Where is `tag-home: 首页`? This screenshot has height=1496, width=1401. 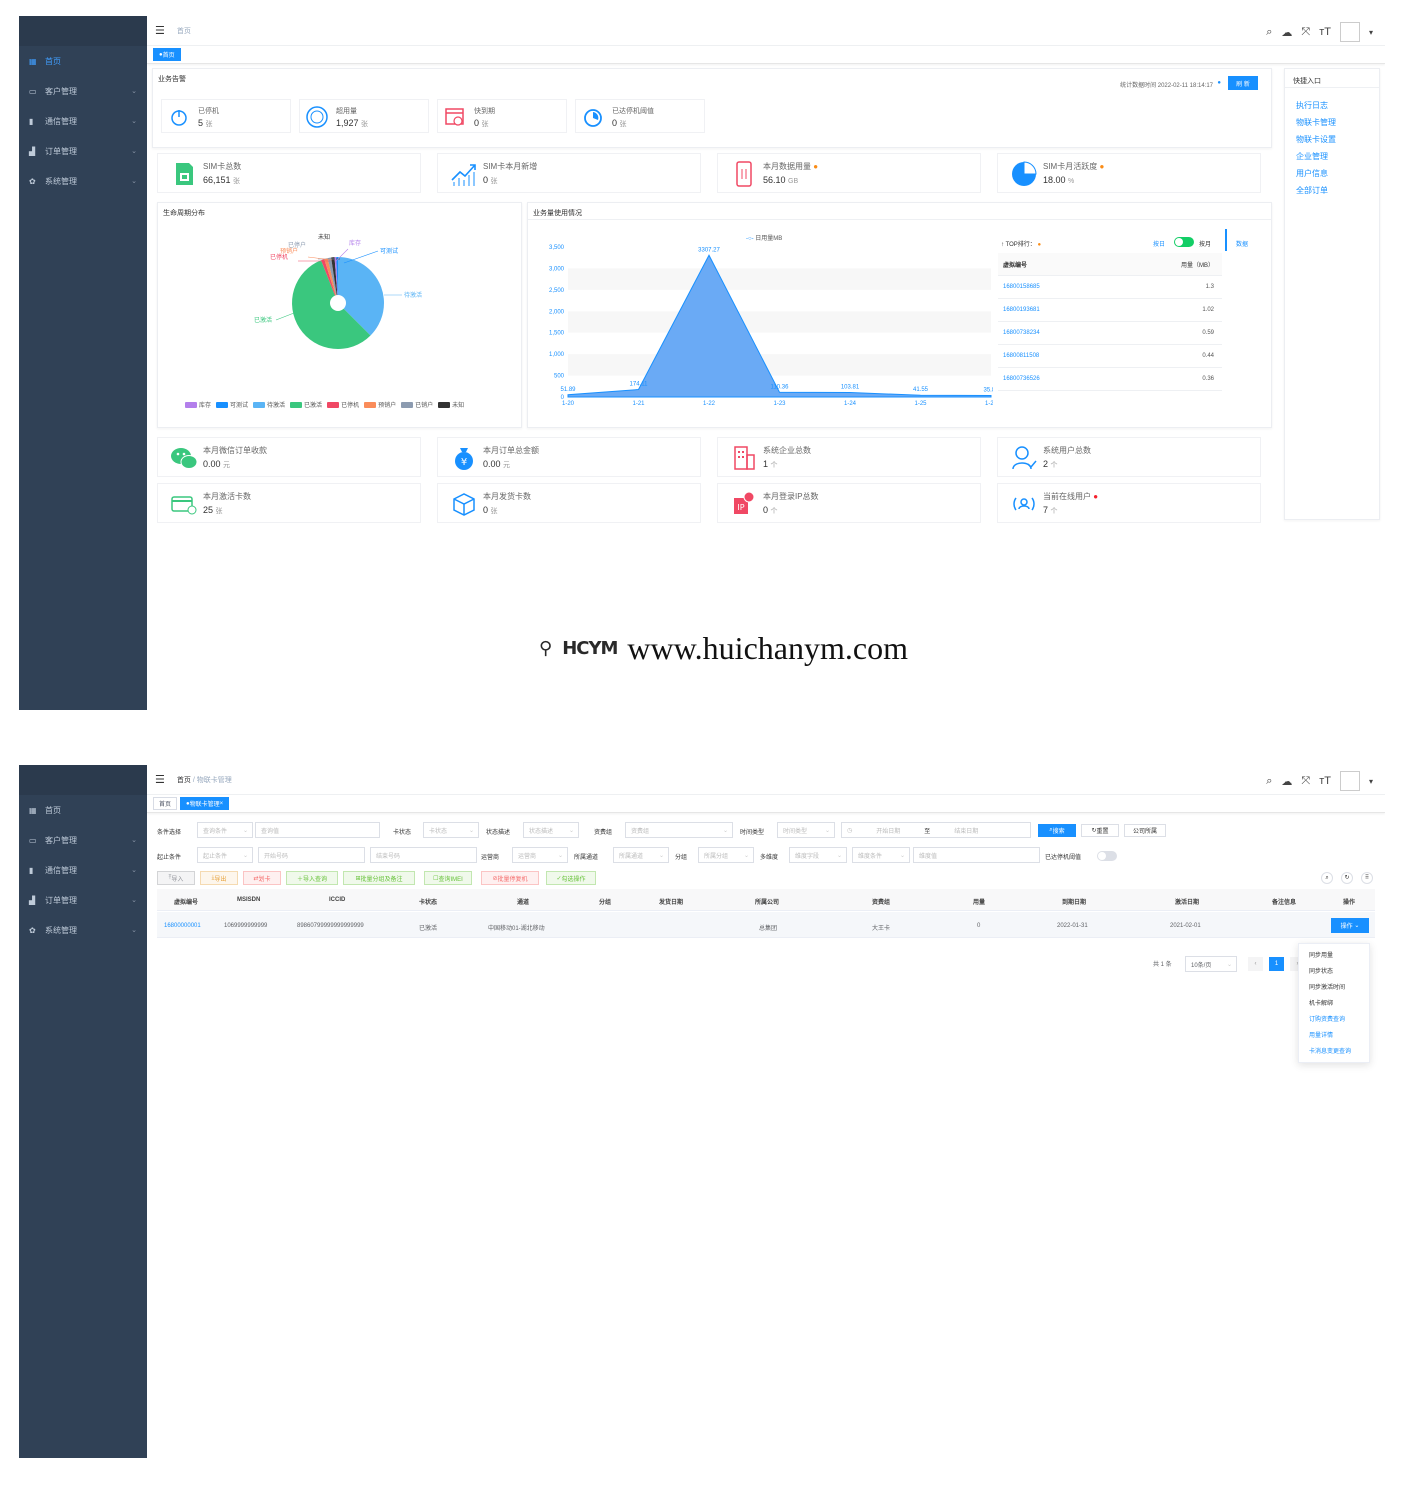
tag-home: 首页 is located at coordinates (165, 803).